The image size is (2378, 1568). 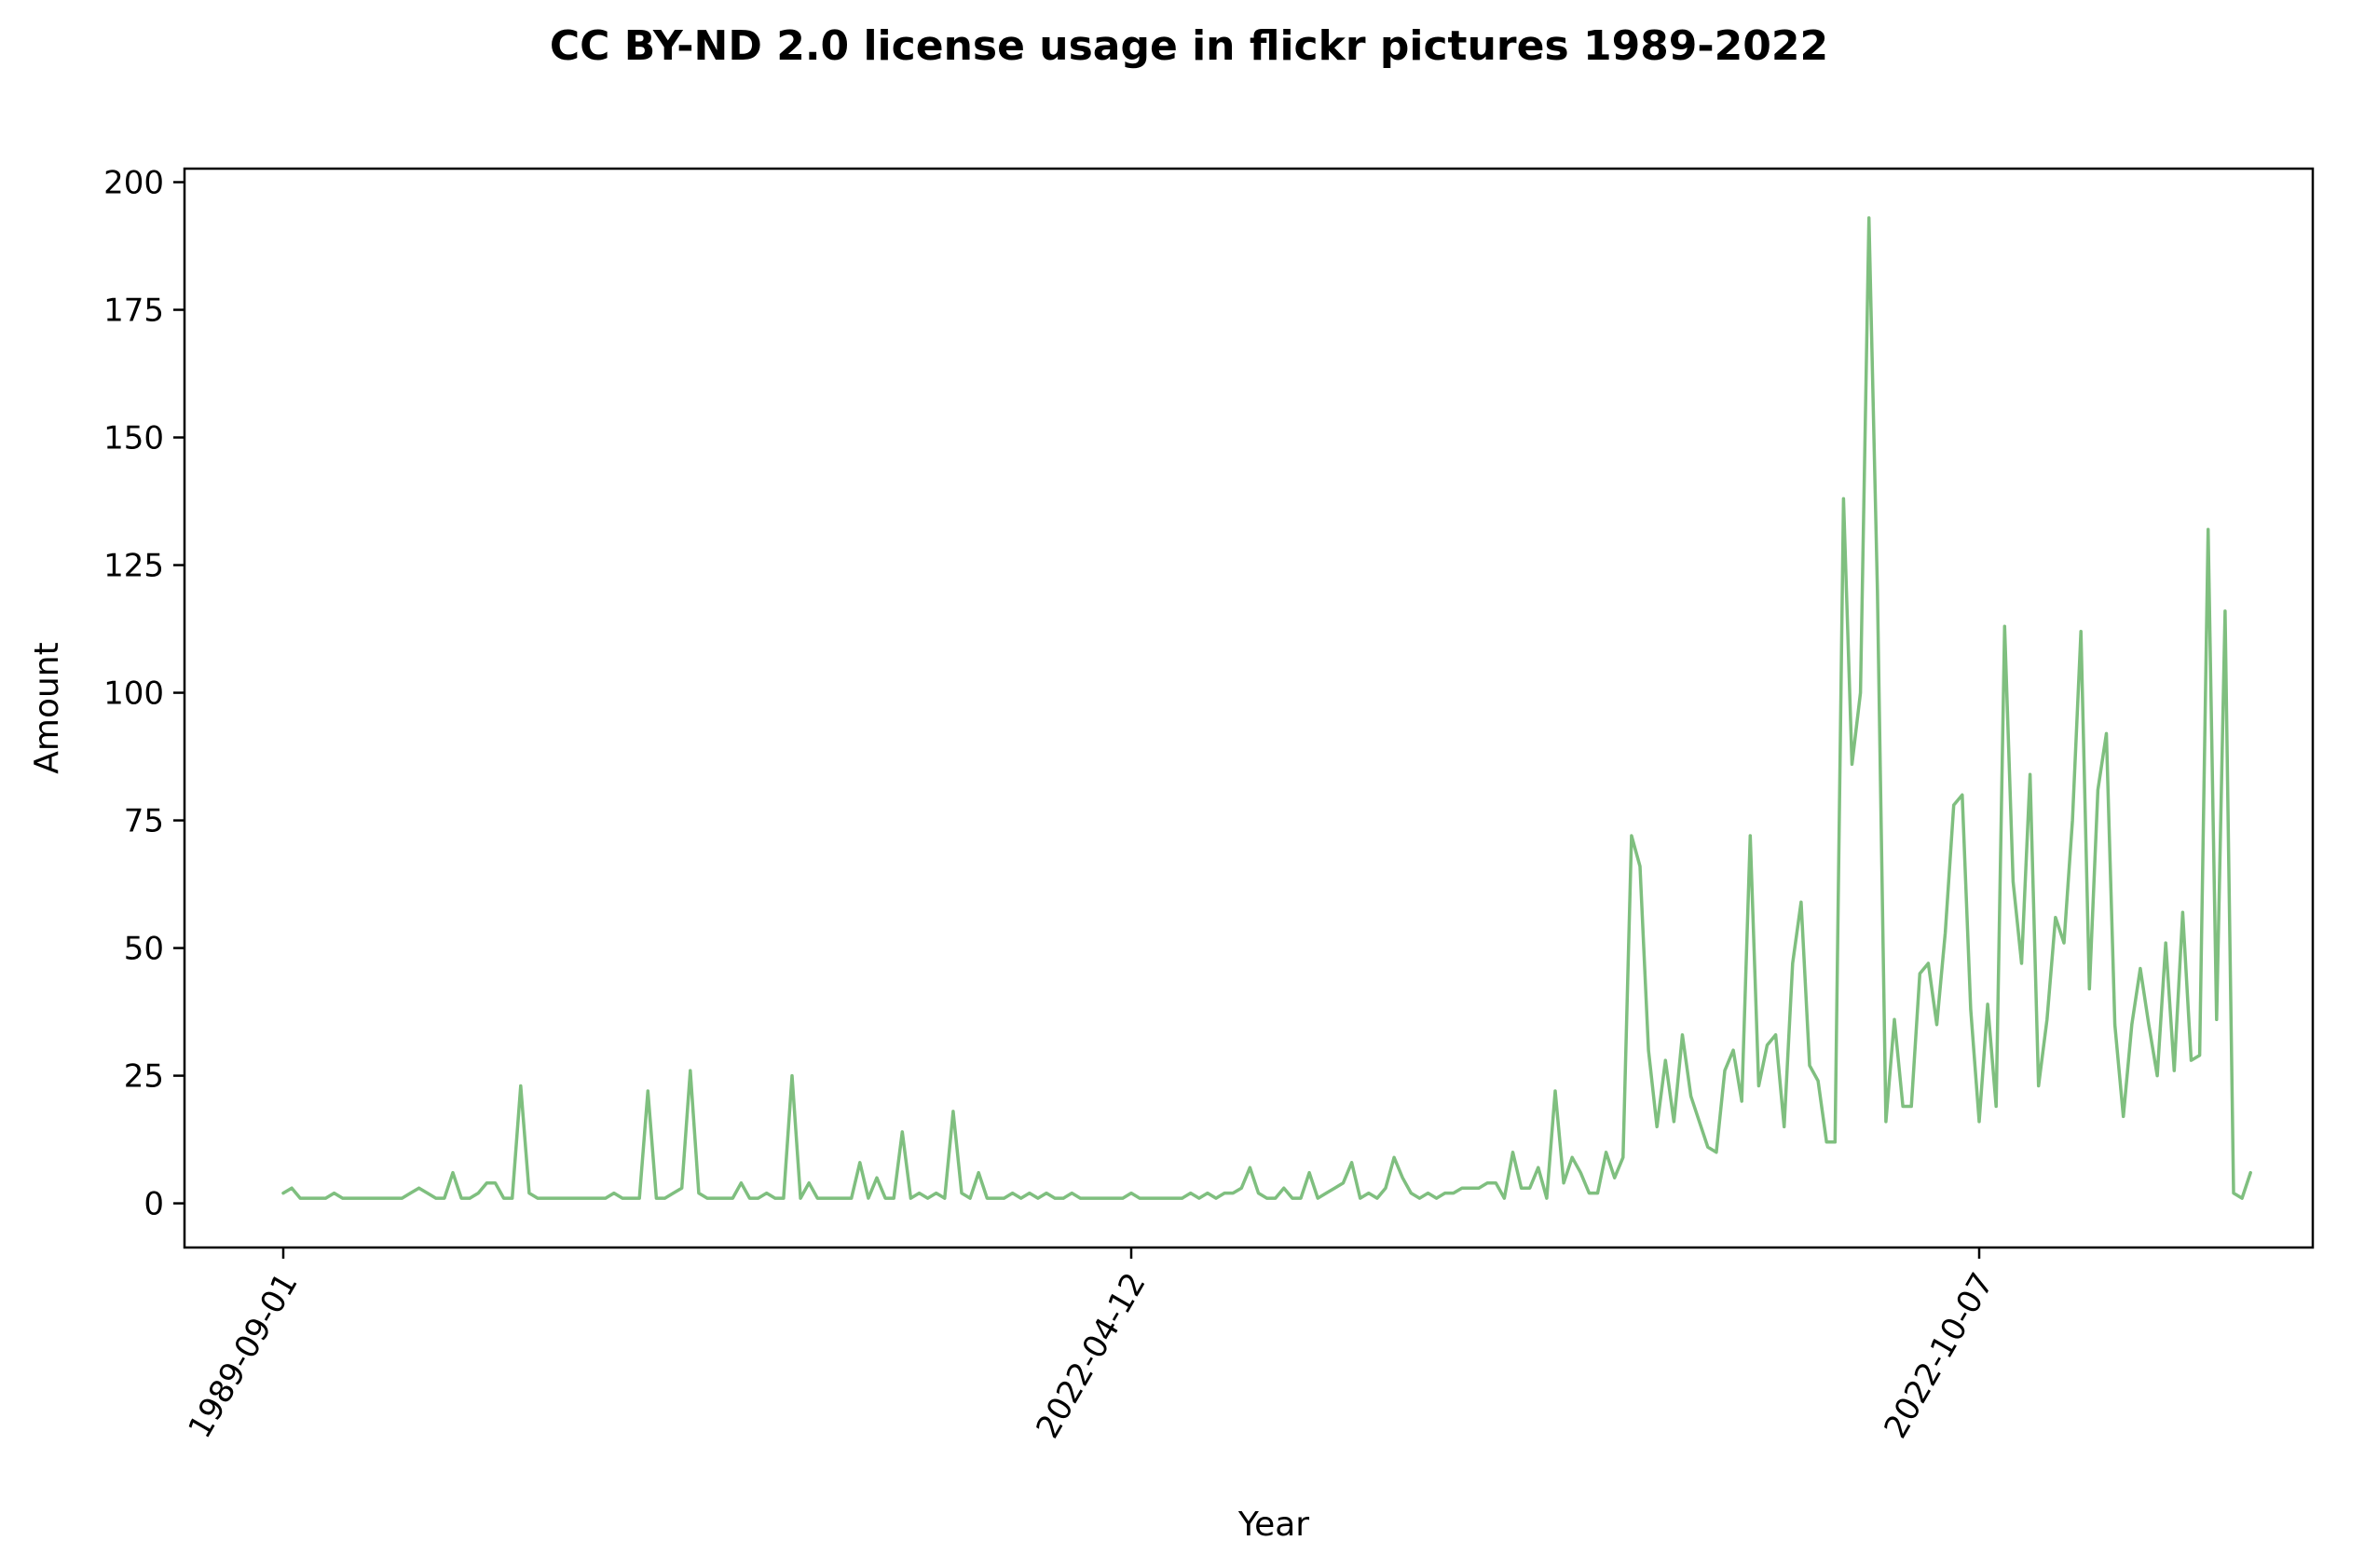 I want to click on y-tick-label: 50, so click(x=144, y=949).